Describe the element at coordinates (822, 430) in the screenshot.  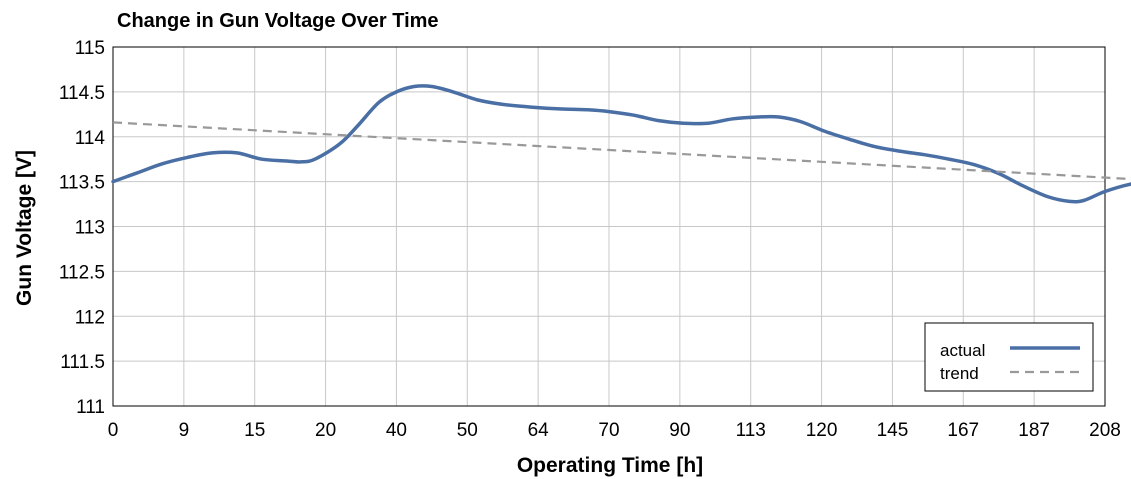
I see `x-tick-label: 120` at that location.